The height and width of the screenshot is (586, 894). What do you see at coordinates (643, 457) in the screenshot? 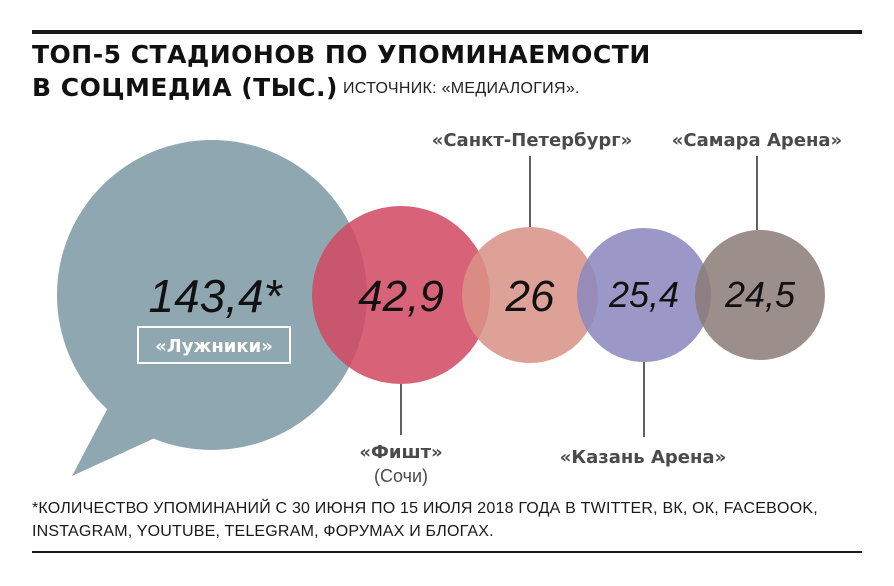
I see `series-label-kazan: «Казань Арена»` at bounding box center [643, 457].